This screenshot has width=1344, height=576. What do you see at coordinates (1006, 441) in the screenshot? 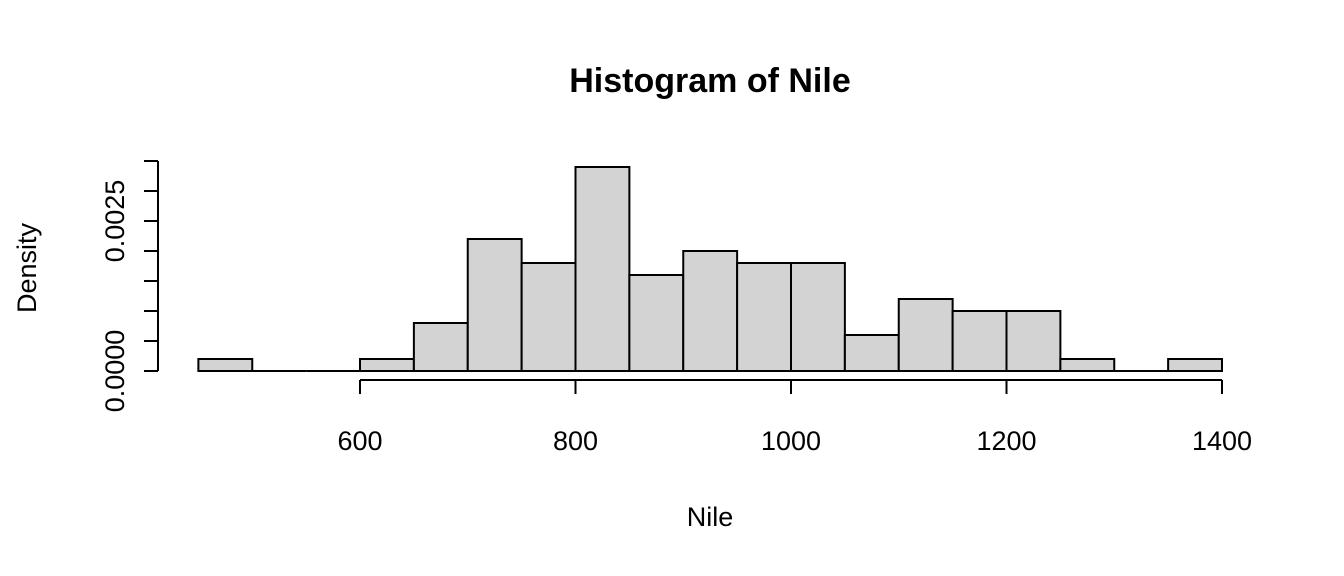
I see `x-tick-label: 1200` at bounding box center [1006, 441].